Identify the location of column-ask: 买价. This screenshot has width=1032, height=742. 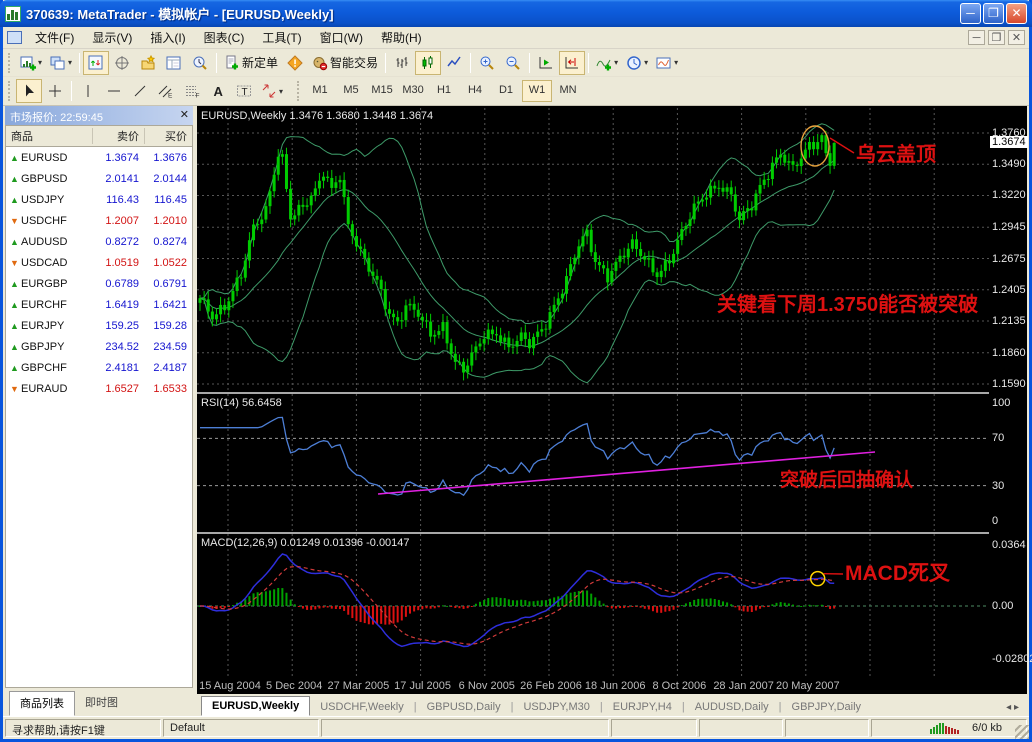
(168, 136).